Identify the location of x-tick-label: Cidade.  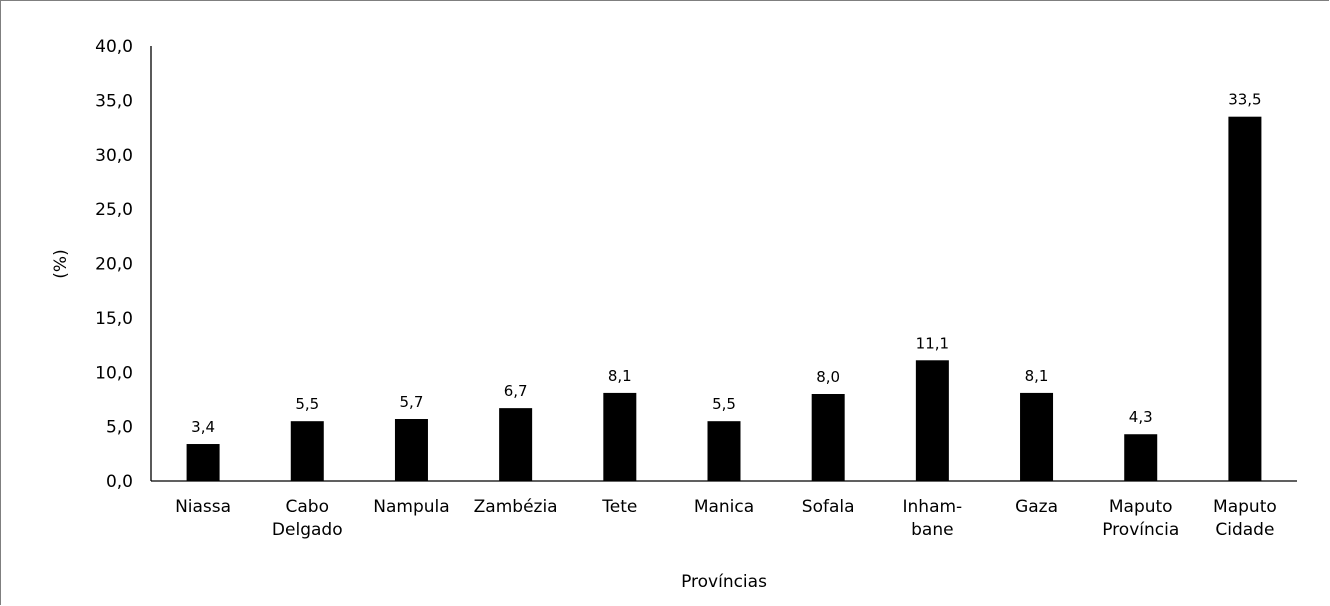
(1244, 530).